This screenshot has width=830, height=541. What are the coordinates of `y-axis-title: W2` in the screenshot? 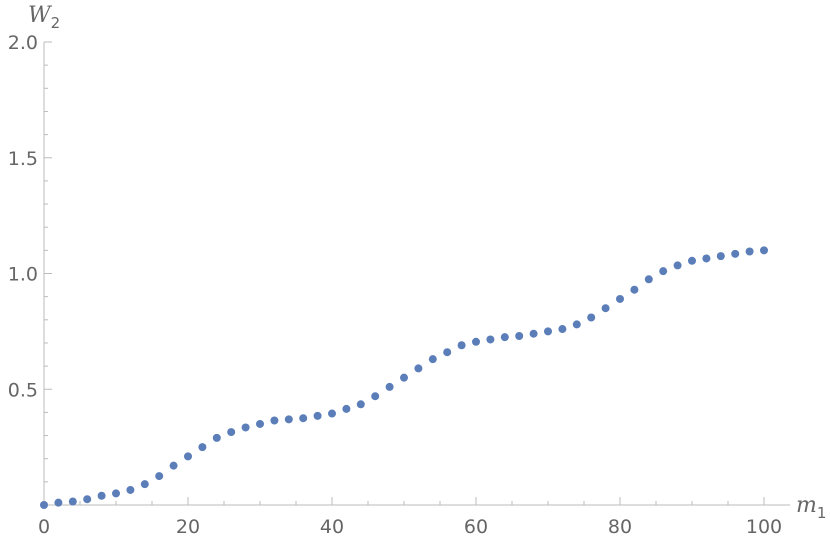 It's located at (44, 17).